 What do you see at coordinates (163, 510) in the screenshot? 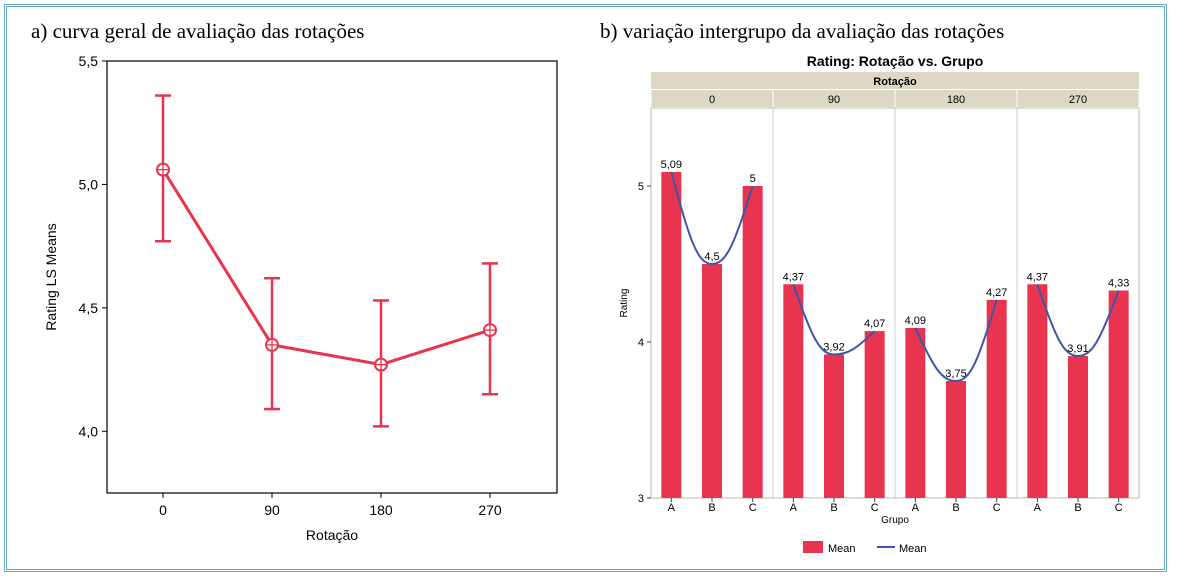
I see `chart-a-x-tick-label: 0` at bounding box center [163, 510].